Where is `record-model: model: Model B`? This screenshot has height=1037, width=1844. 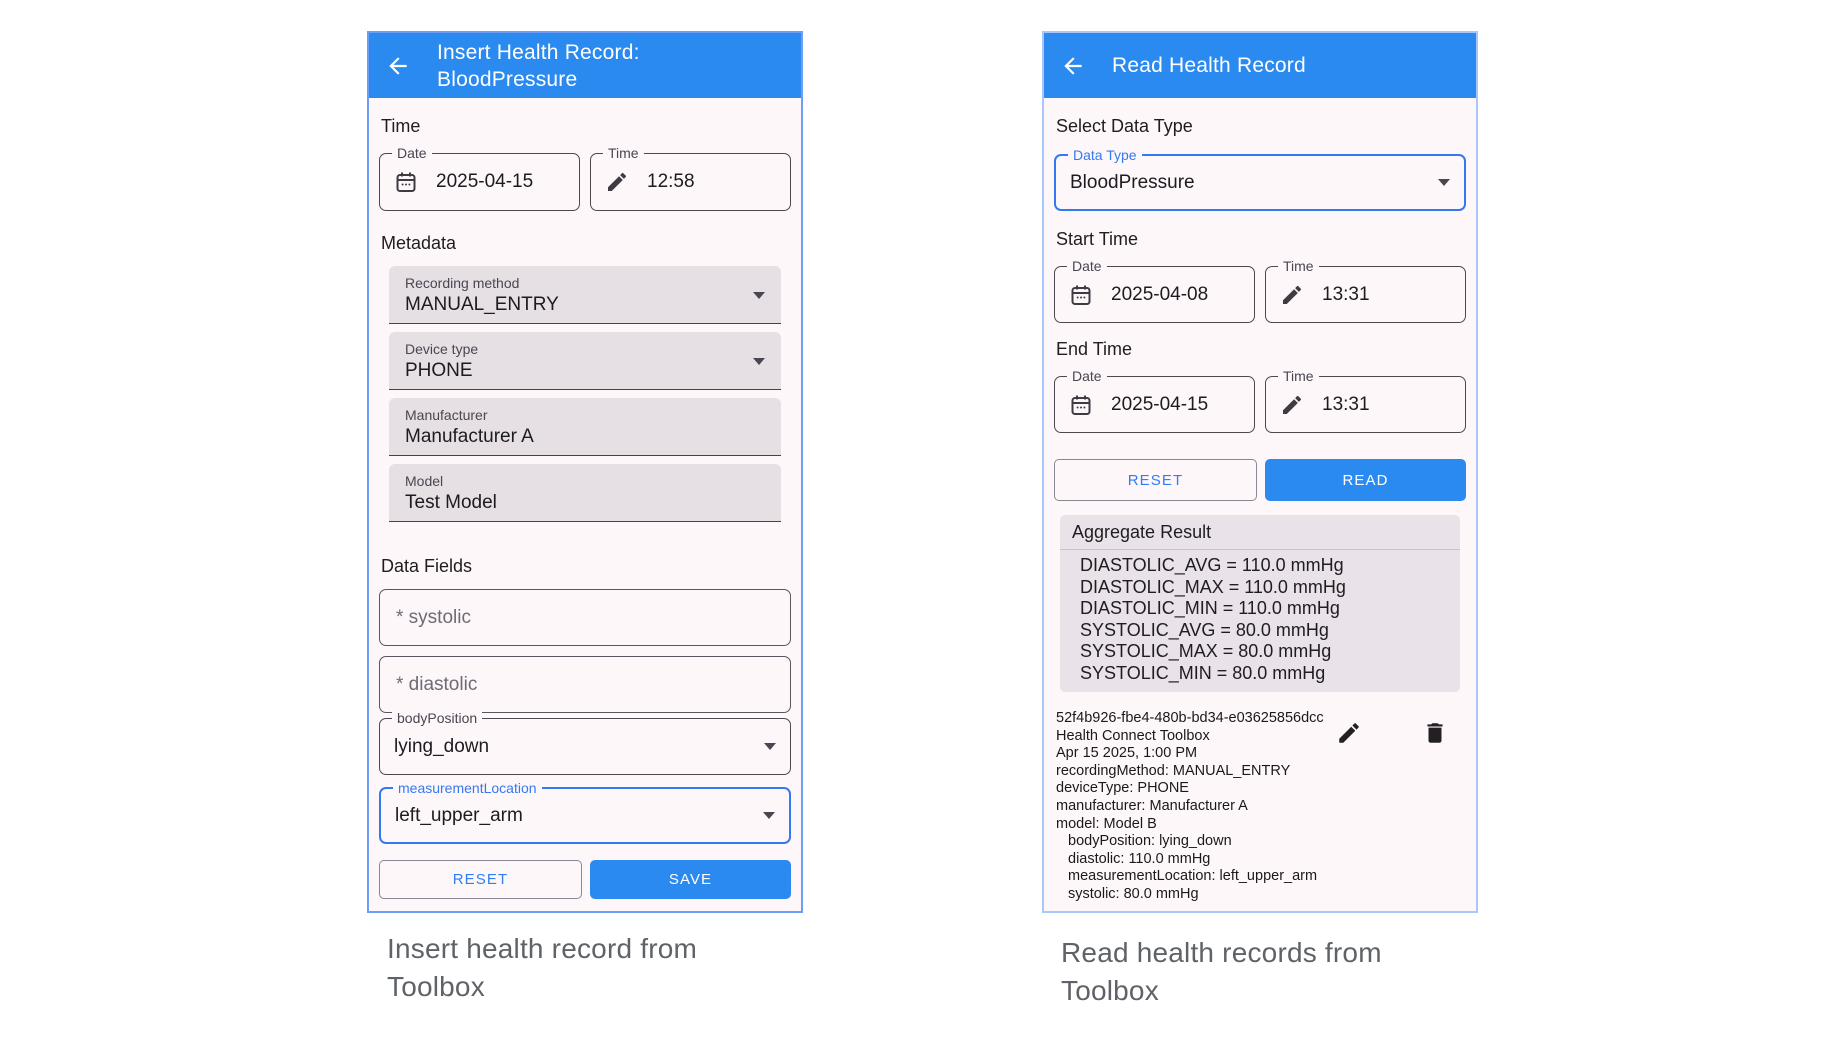
record-model: model: Model B is located at coordinates (1106, 823).